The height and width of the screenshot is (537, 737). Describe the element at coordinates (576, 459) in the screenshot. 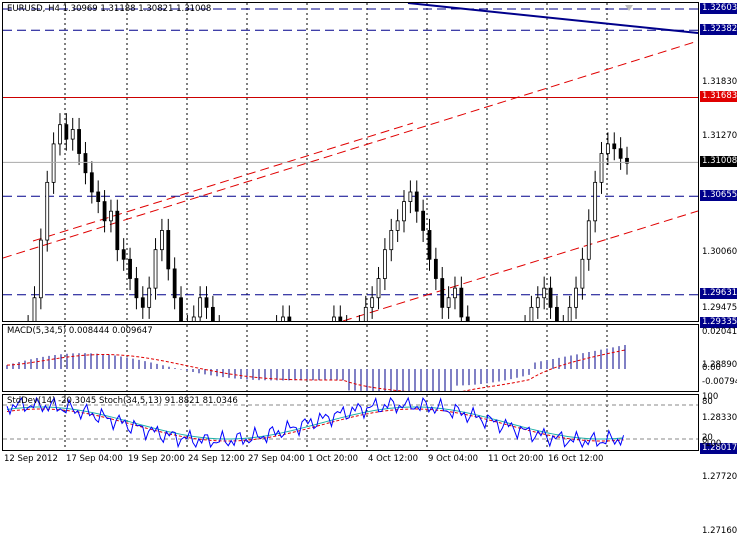

I see `time-label: 16 Oct 12:00` at that location.